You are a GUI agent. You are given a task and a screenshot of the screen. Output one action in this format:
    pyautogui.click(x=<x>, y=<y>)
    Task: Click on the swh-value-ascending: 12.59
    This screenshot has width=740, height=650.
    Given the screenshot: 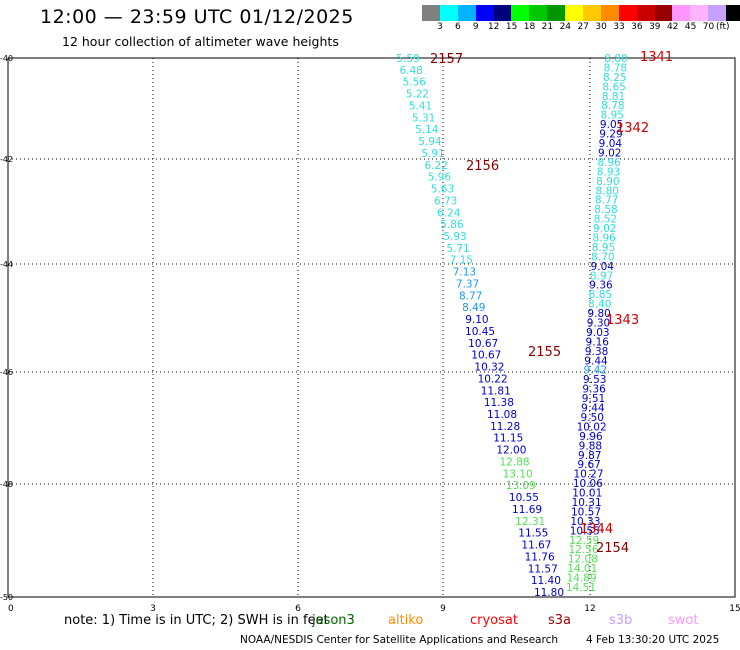 What is the action you would take?
    pyautogui.click(x=584, y=541)
    